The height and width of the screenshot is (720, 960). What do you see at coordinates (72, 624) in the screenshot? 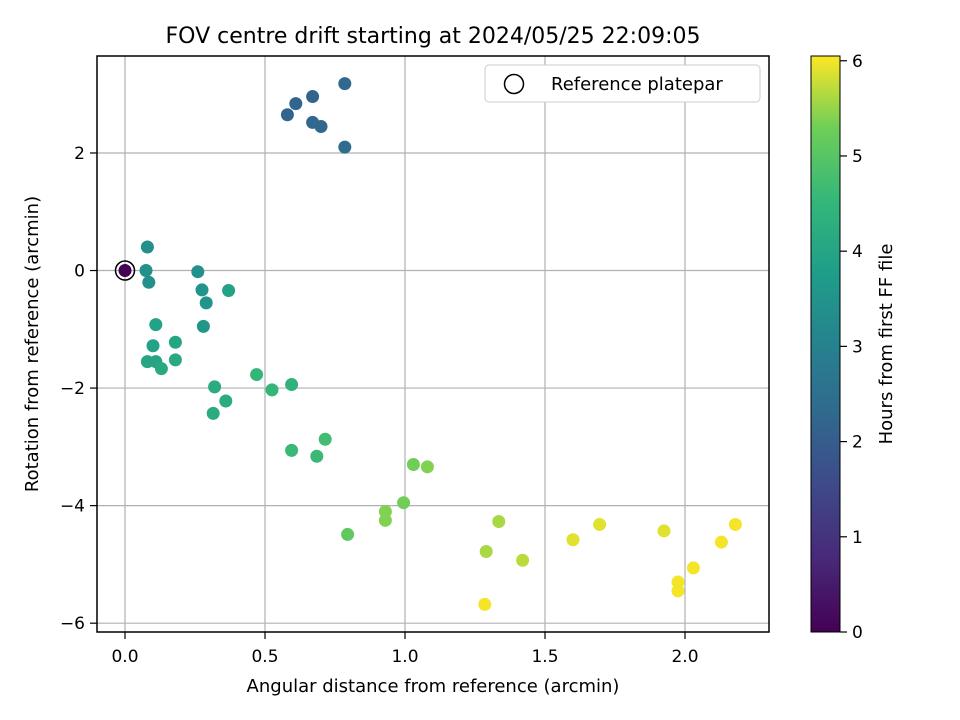
I see `y-tick-label: −6` at bounding box center [72, 624].